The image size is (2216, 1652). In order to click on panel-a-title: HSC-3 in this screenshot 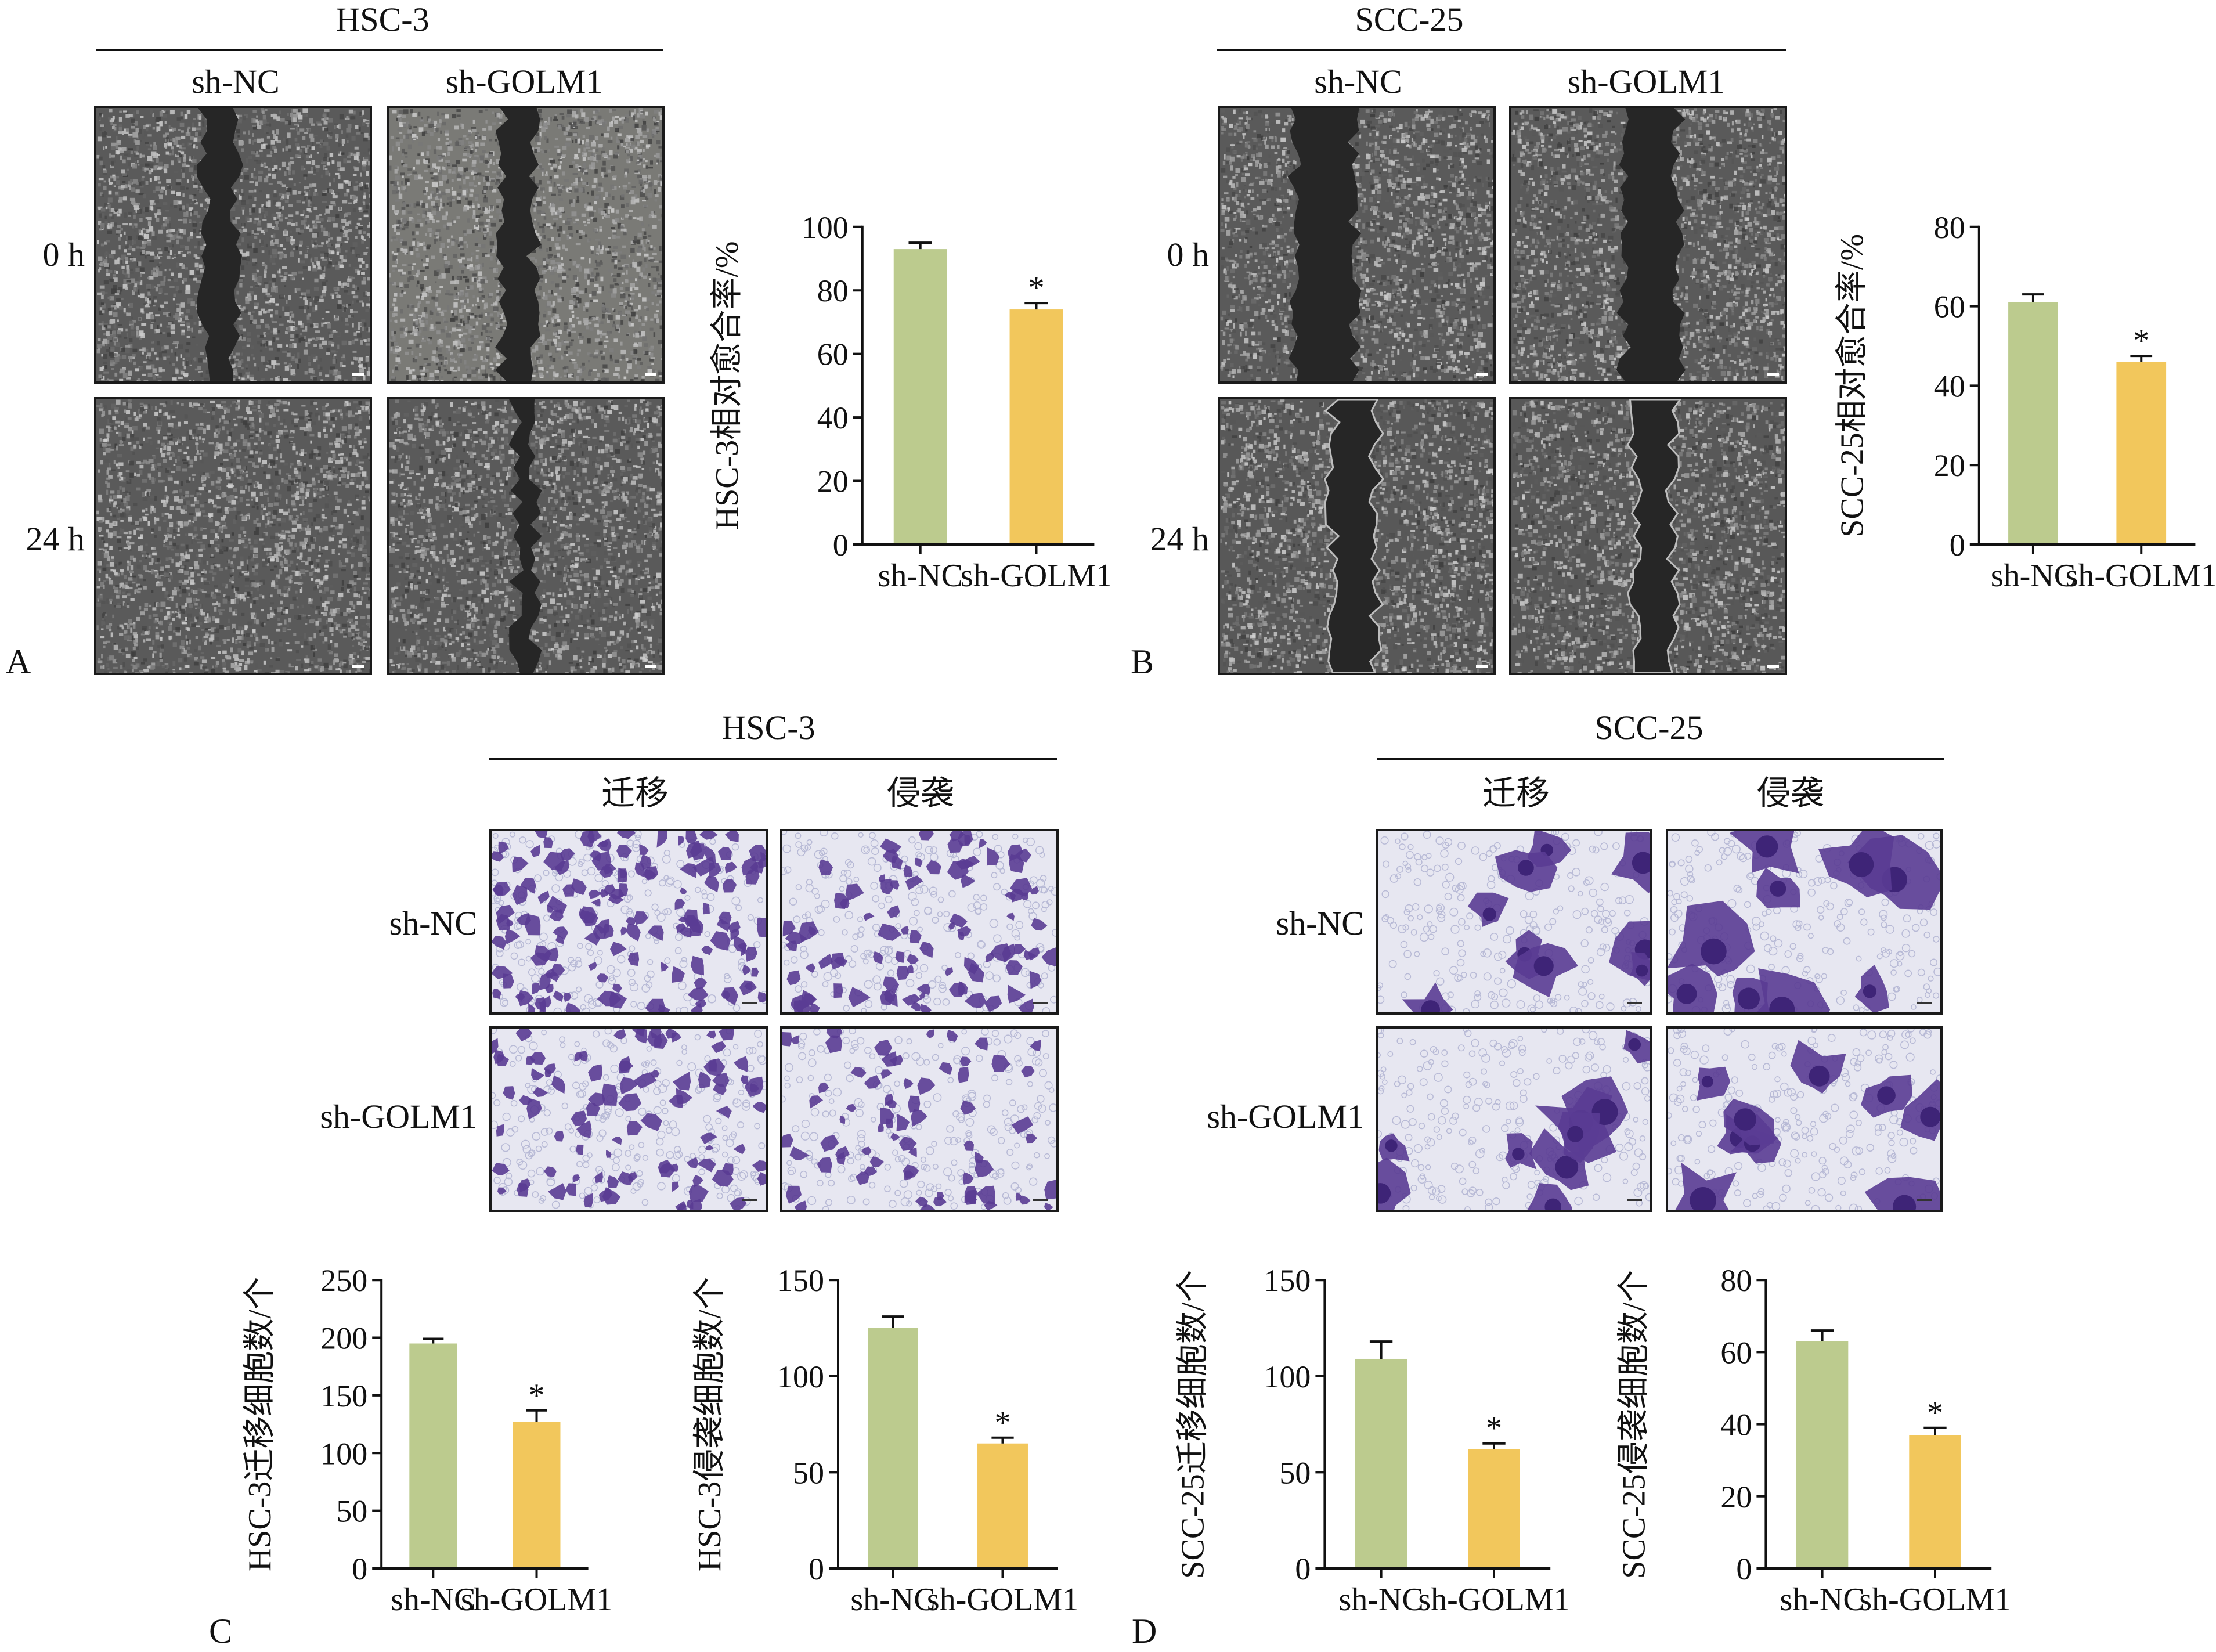, I will do `click(382, 20)`.